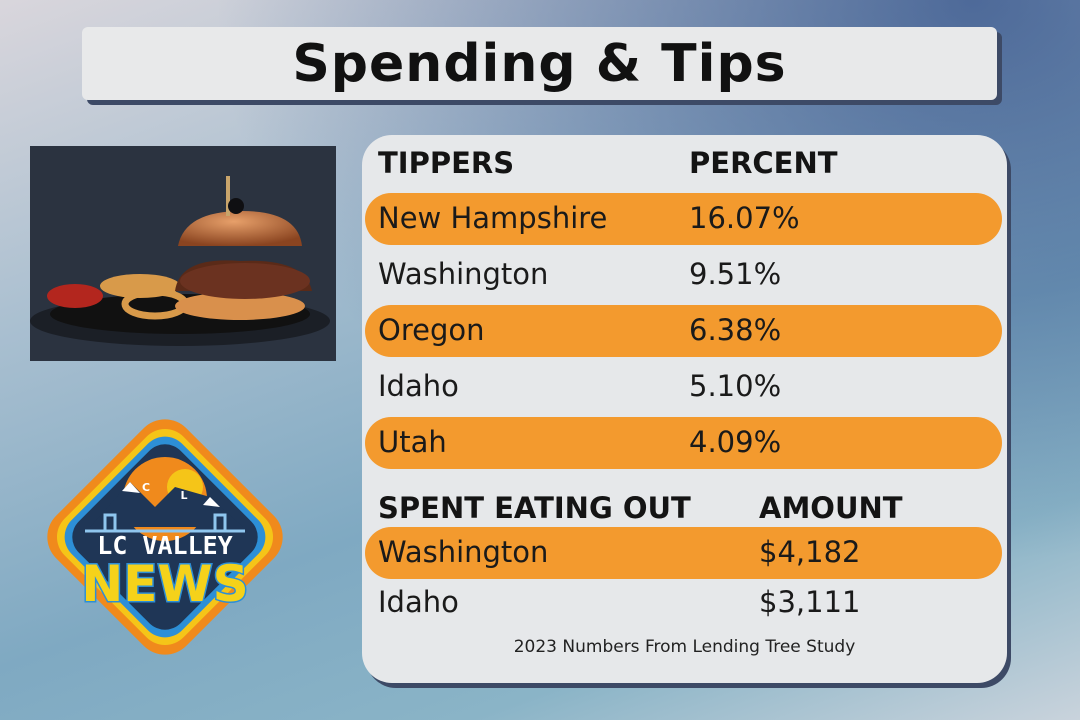 This screenshot has height=720, width=1080. What do you see at coordinates (810, 552) in the screenshot?
I see `row-value: $4,182` at bounding box center [810, 552].